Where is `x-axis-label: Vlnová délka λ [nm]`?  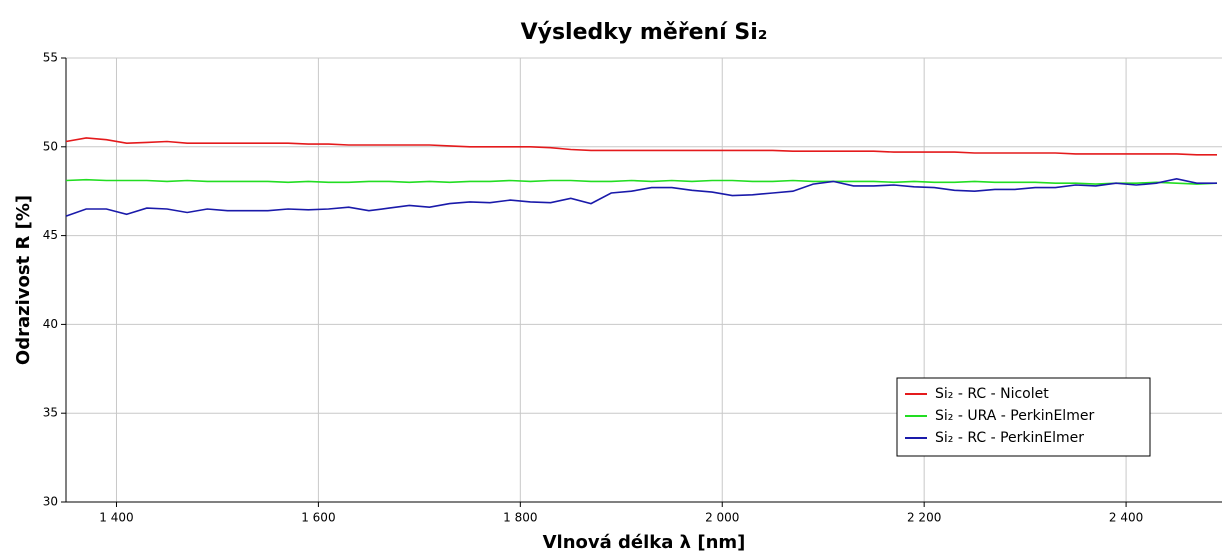
x-axis-label: Vlnová délka λ [nm] is located at coordinates (644, 542).